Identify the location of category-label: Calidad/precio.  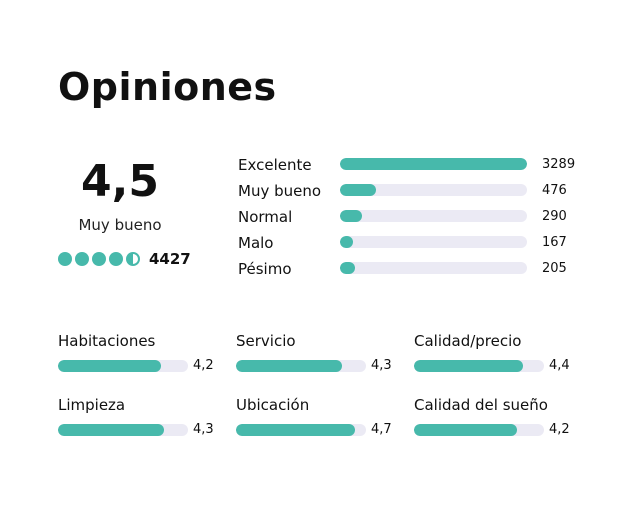
(468, 341).